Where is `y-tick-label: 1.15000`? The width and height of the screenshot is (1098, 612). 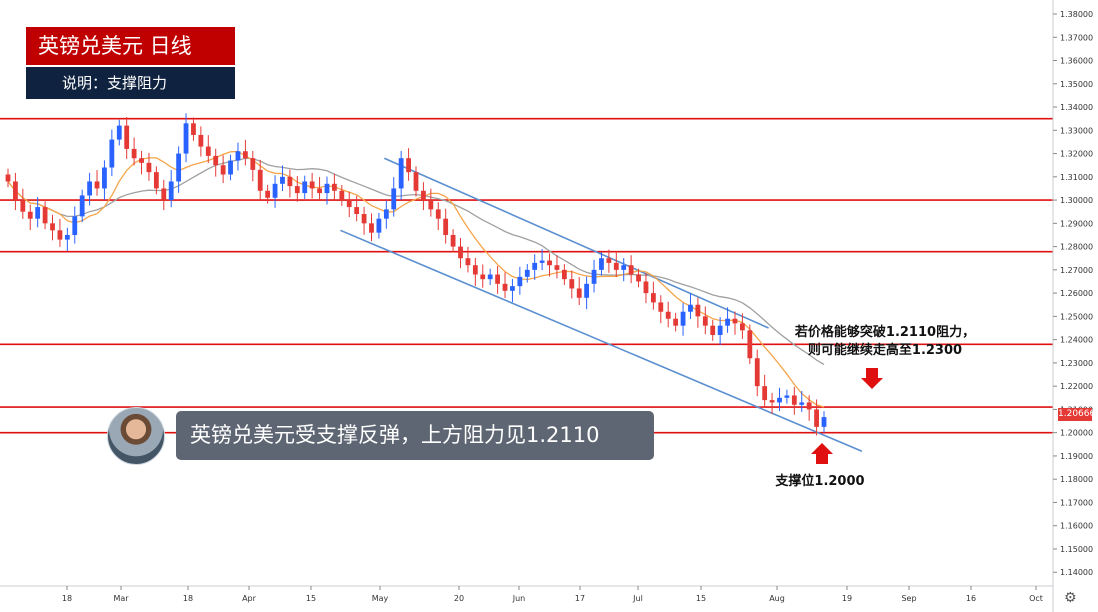
y-tick-label: 1.15000 is located at coordinates (1076, 549).